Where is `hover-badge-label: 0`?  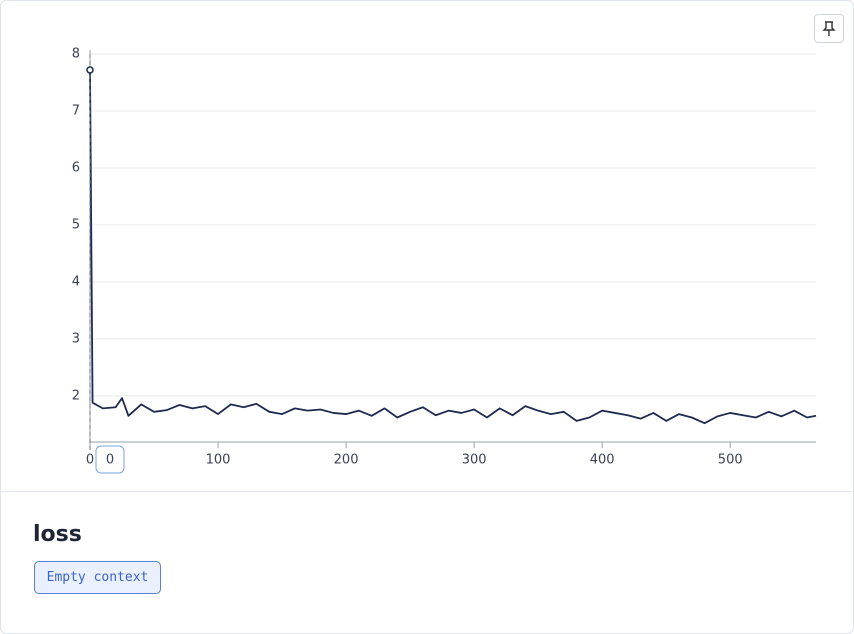 hover-badge-label: 0 is located at coordinates (110, 460).